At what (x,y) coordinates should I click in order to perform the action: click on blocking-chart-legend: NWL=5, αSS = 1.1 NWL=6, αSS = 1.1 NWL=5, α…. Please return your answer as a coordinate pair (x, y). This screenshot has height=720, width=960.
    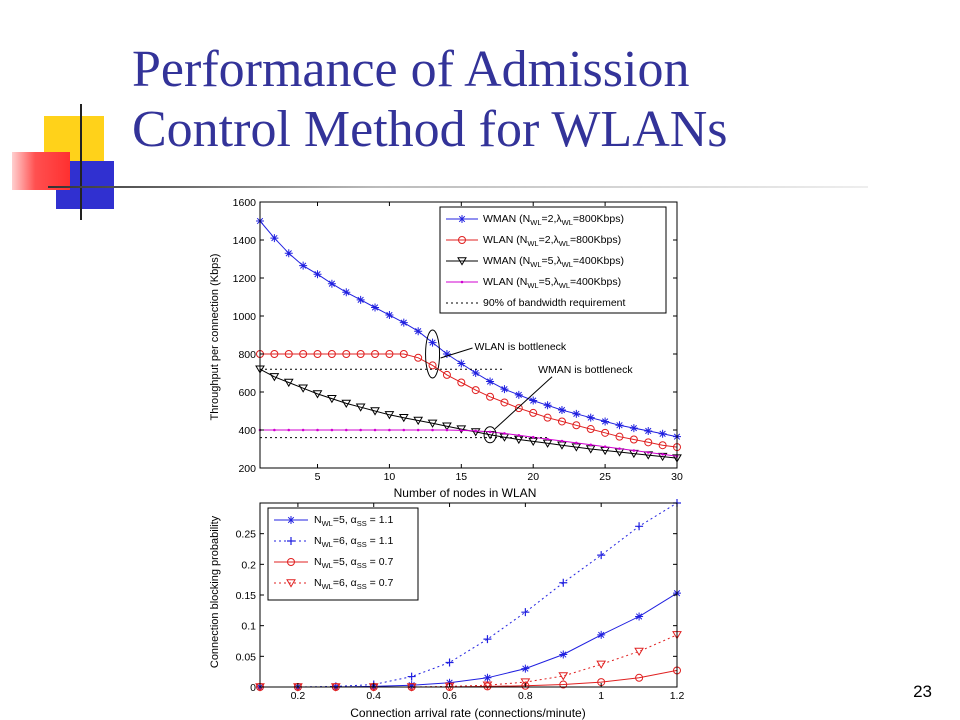
    Looking at the image, I should click on (343, 554).